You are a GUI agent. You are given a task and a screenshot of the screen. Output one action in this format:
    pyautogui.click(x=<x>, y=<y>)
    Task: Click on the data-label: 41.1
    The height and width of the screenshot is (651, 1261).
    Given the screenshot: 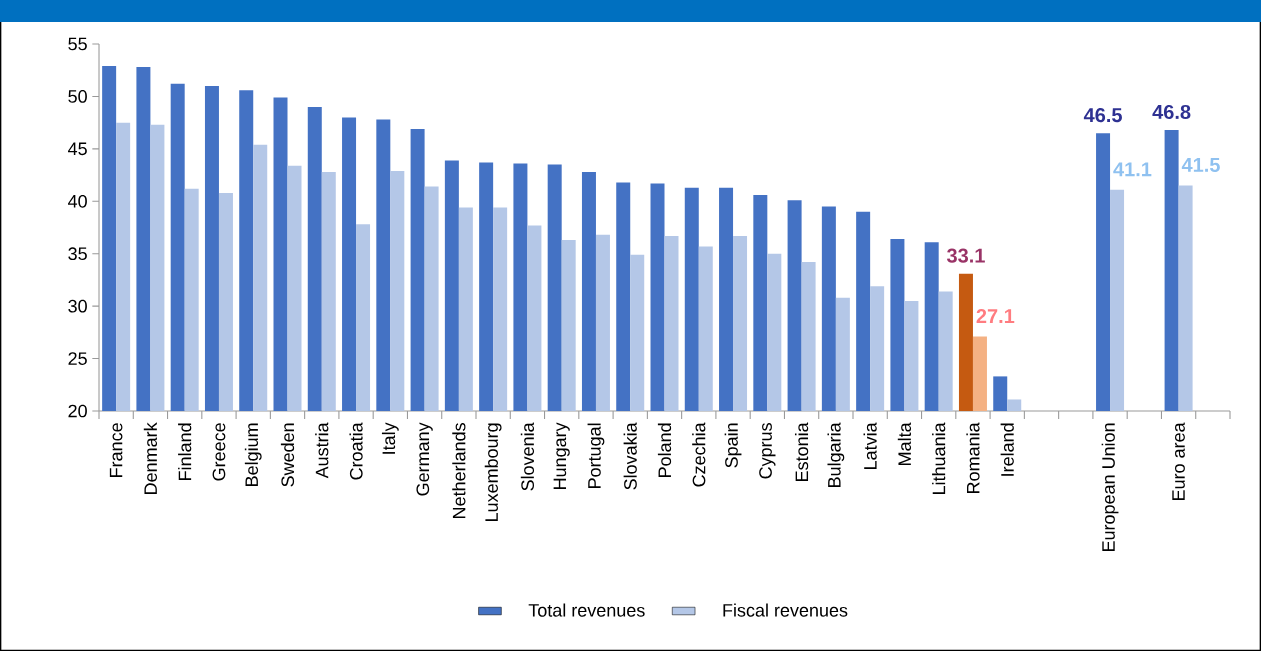 What is the action you would take?
    pyautogui.click(x=1132, y=169)
    